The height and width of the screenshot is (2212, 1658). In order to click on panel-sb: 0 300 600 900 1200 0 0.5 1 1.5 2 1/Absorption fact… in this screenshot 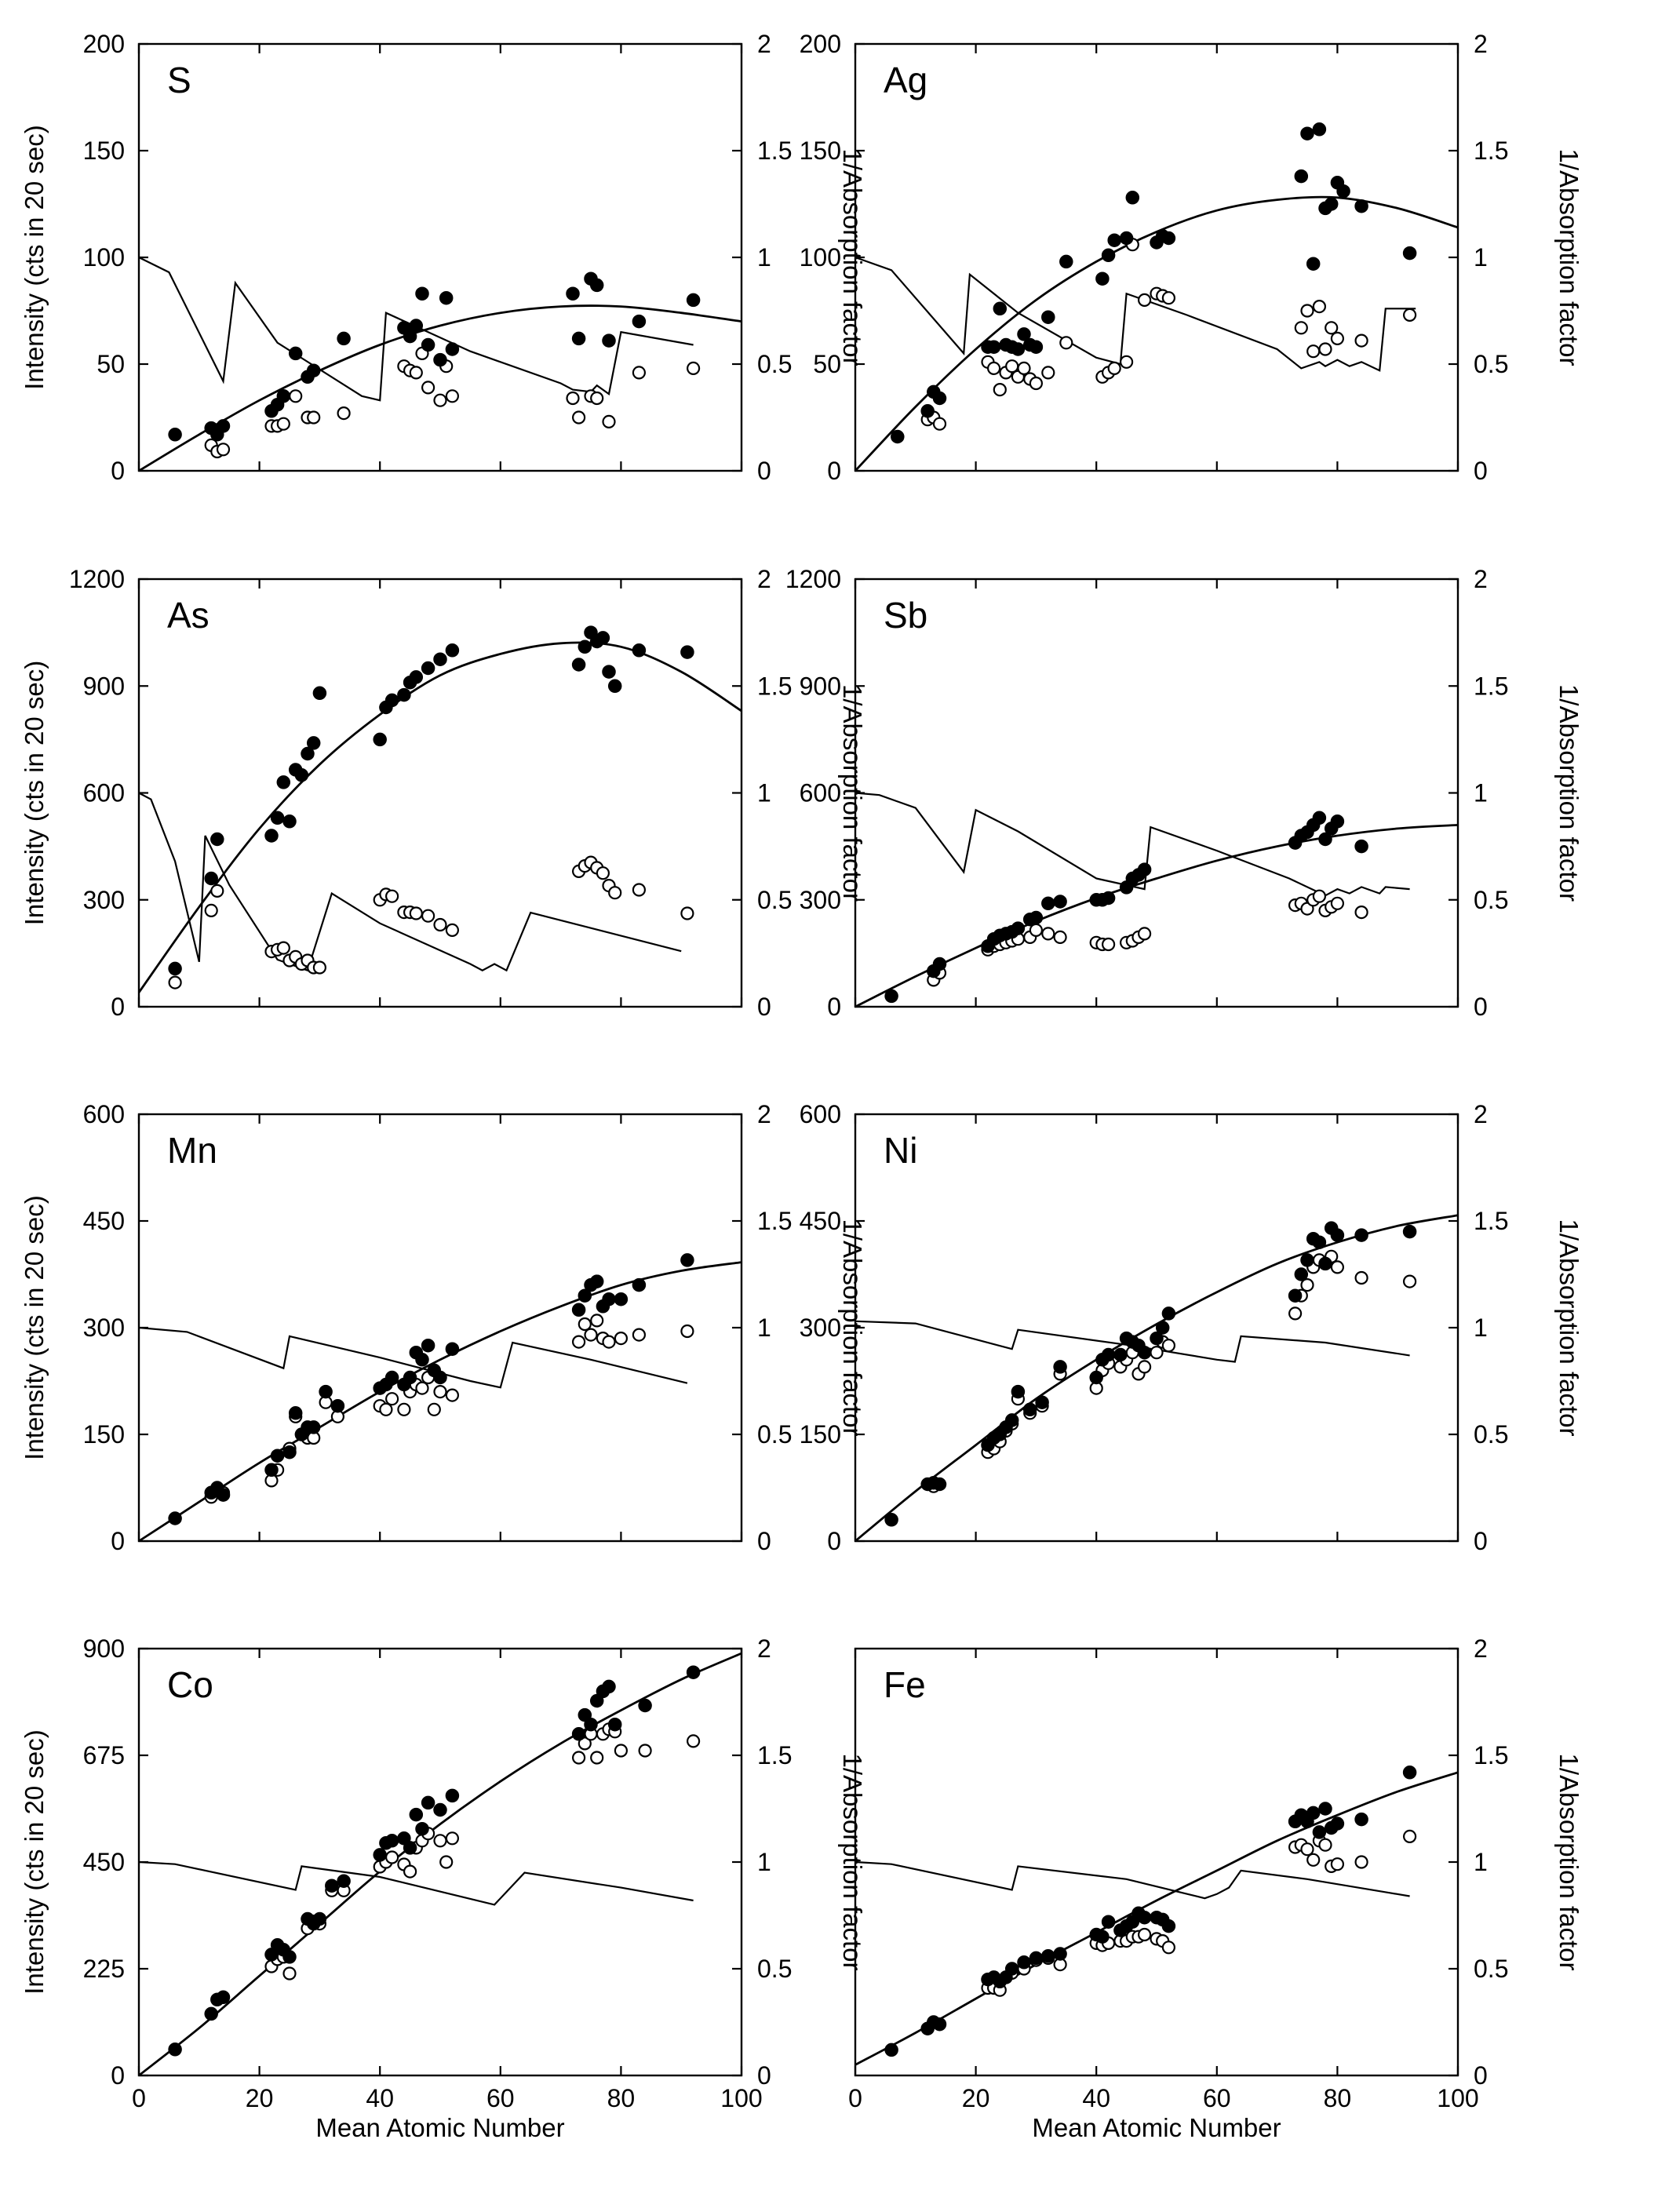, I will do `click(1184, 793)`.